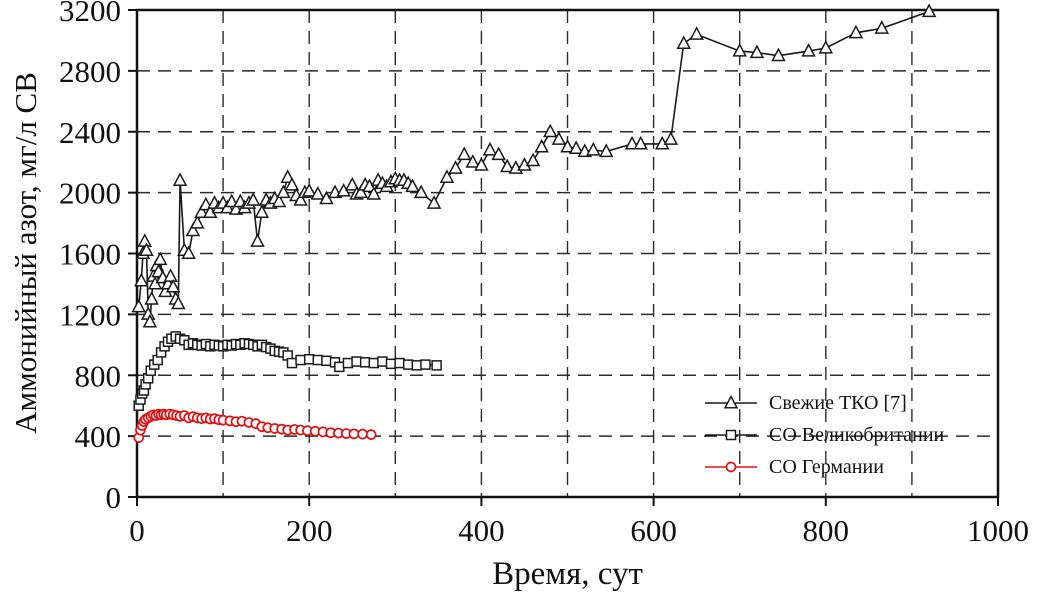 The width and height of the screenshot is (1041, 603). Describe the element at coordinates (90, 71) in the screenshot. I see `svg-text: 2800` at that location.